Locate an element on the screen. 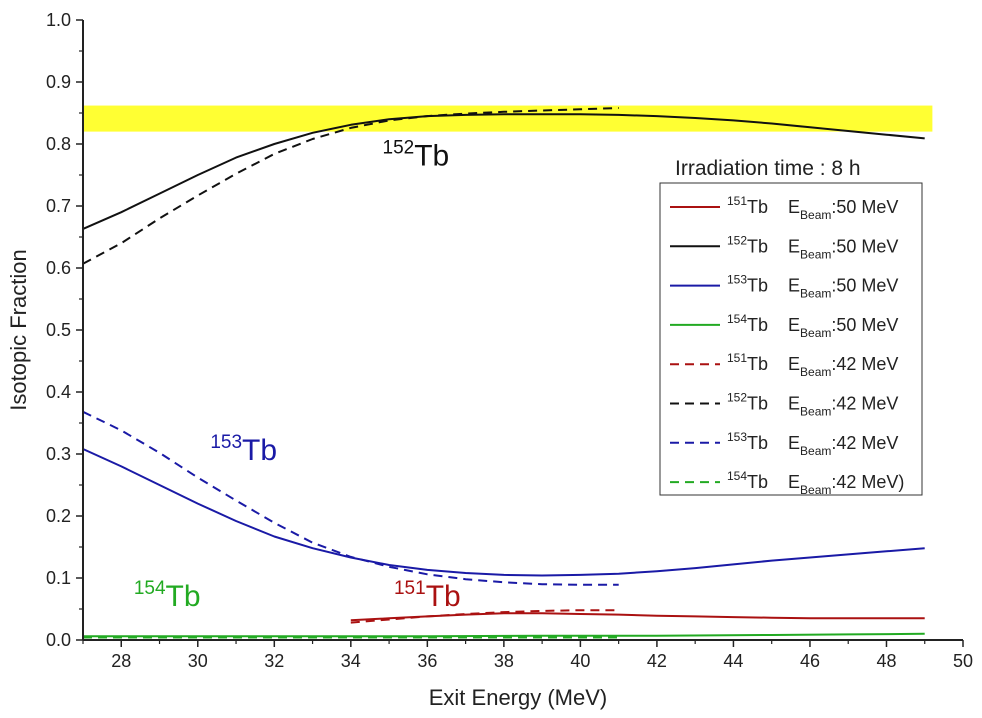 The width and height of the screenshot is (982, 718). legend-title: Irradiation time : 8 h is located at coordinates (768, 168).